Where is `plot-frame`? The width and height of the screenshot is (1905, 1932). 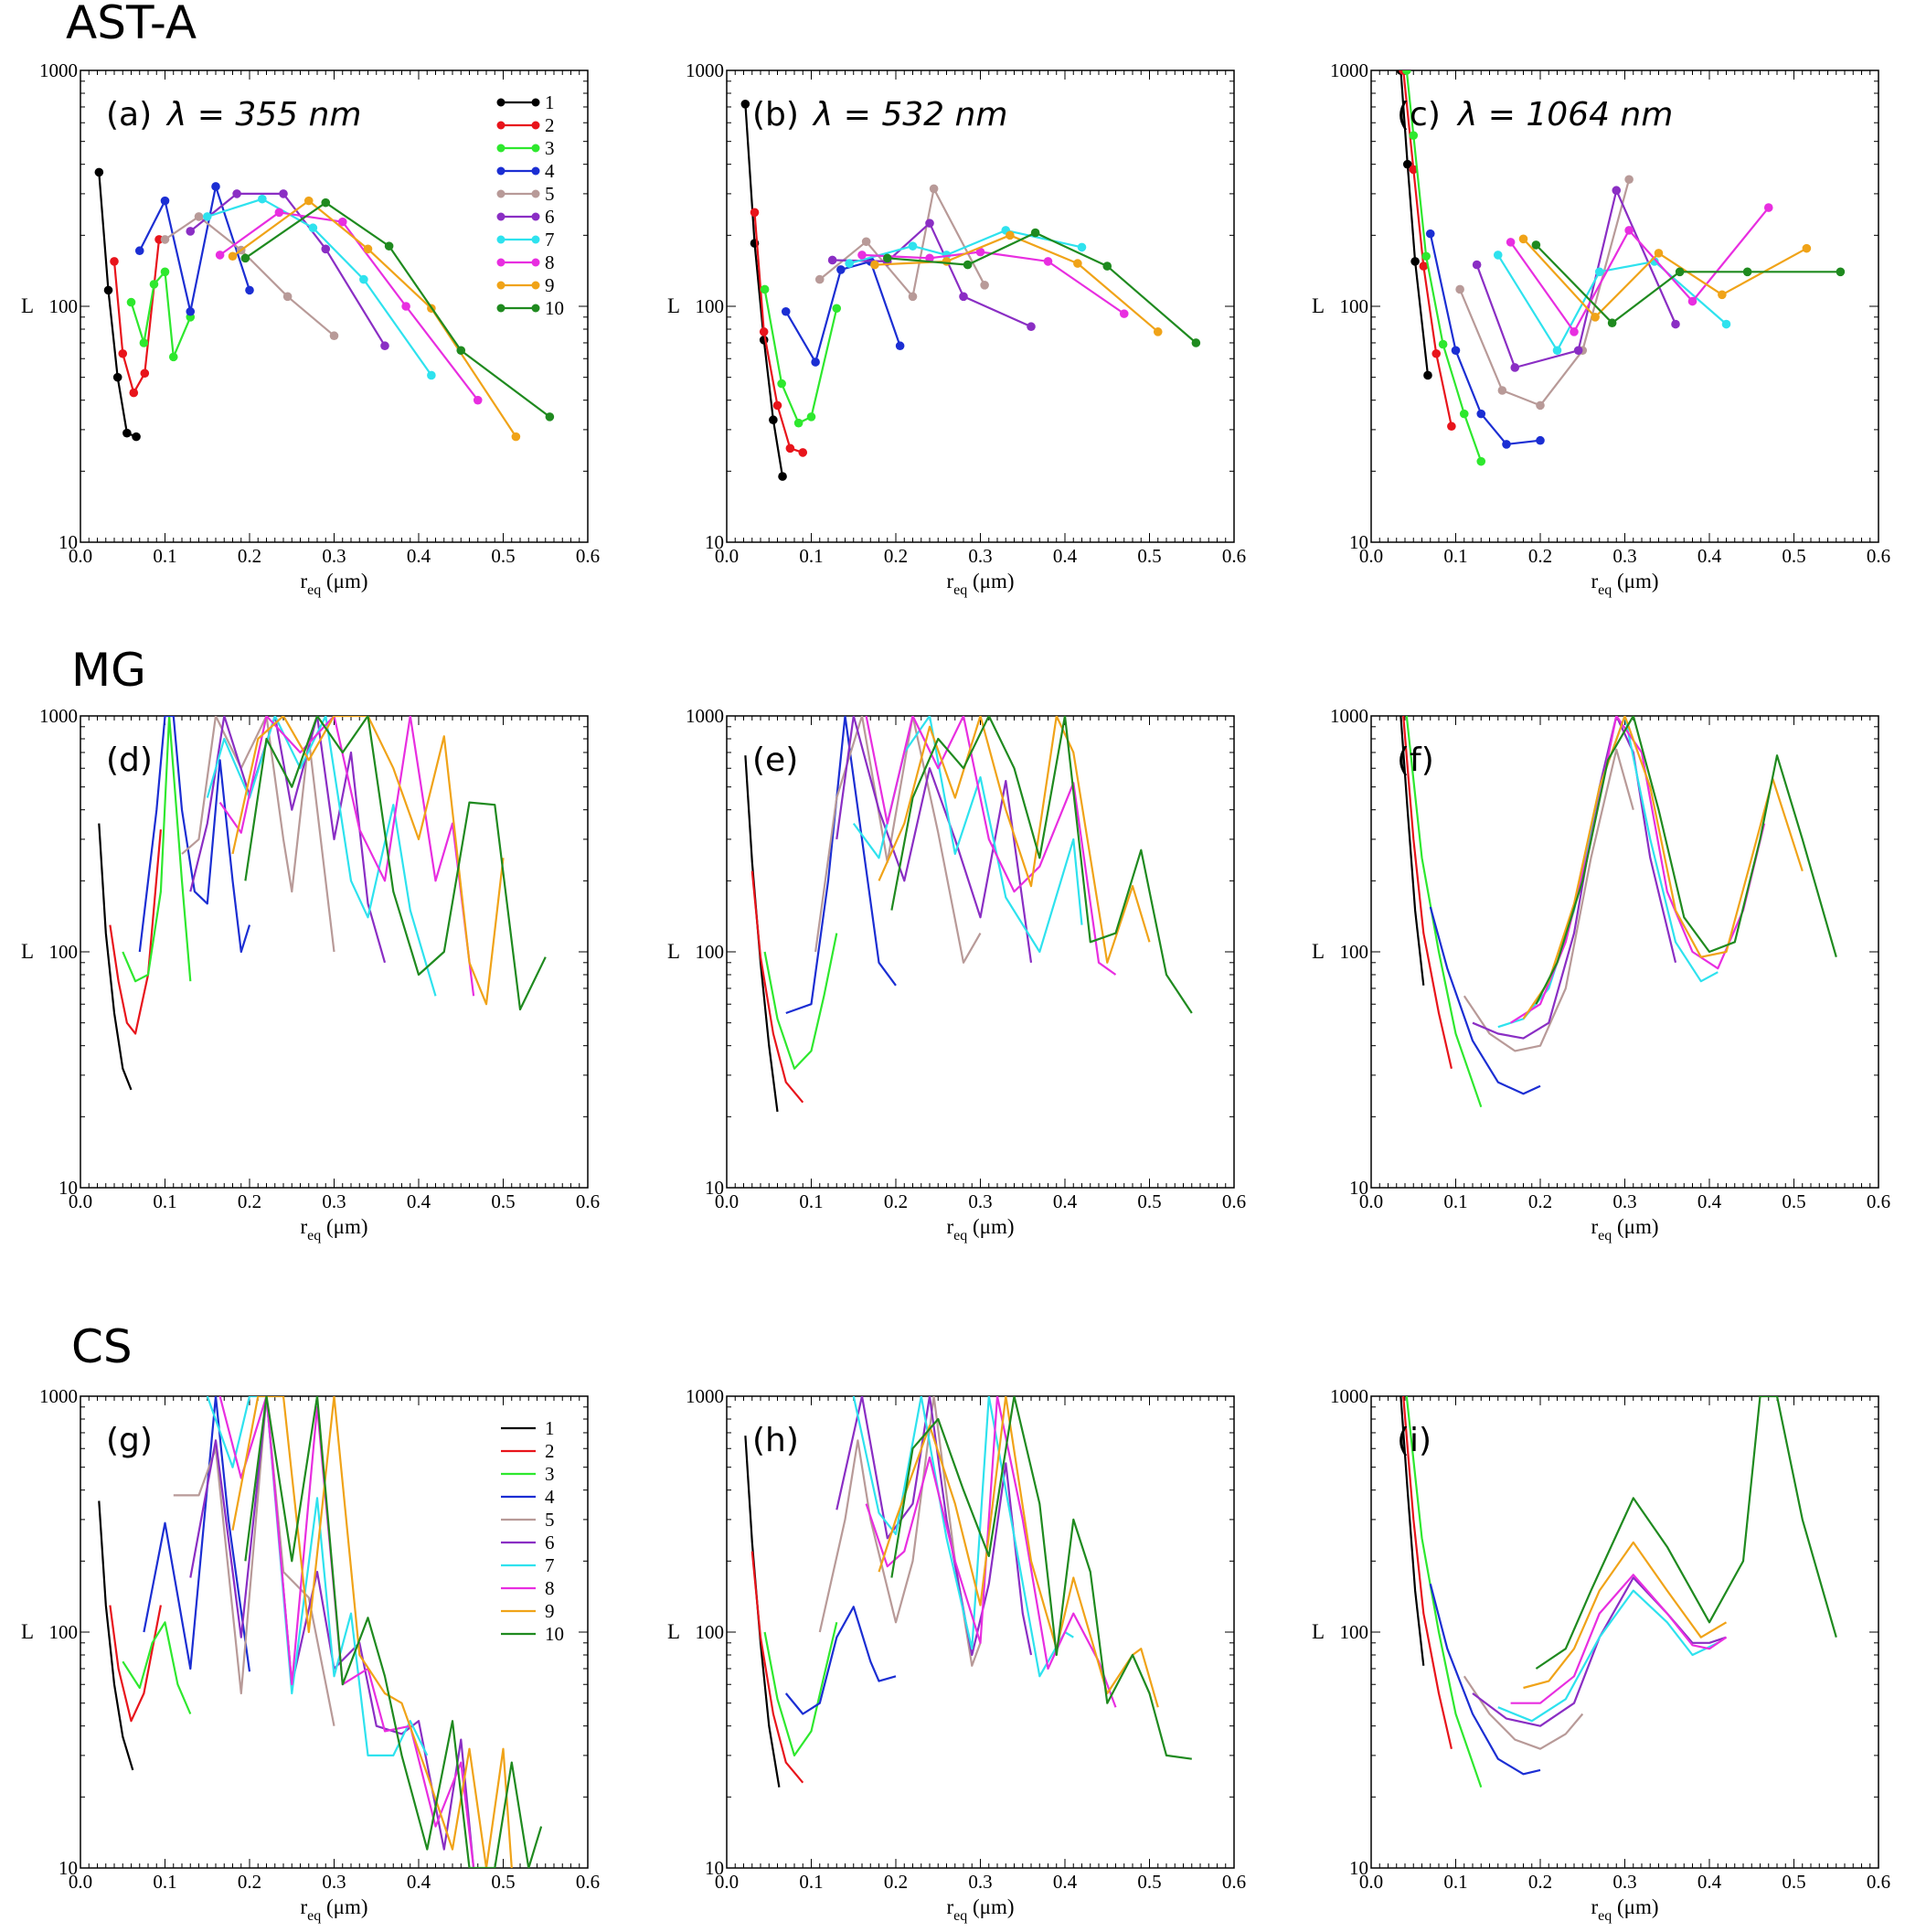 plot-frame is located at coordinates (1624, 1632).